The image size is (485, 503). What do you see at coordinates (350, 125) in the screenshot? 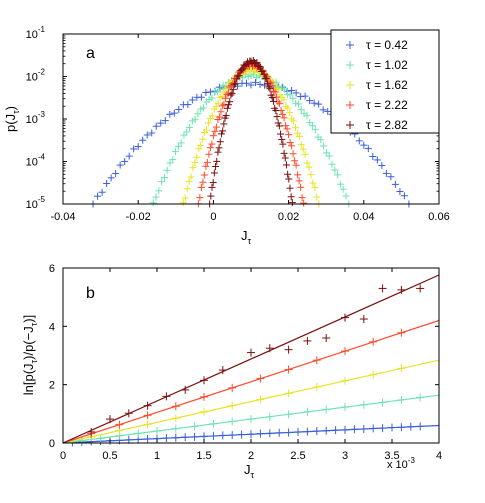
I see `panel-a-legend-marker` at bounding box center [350, 125].